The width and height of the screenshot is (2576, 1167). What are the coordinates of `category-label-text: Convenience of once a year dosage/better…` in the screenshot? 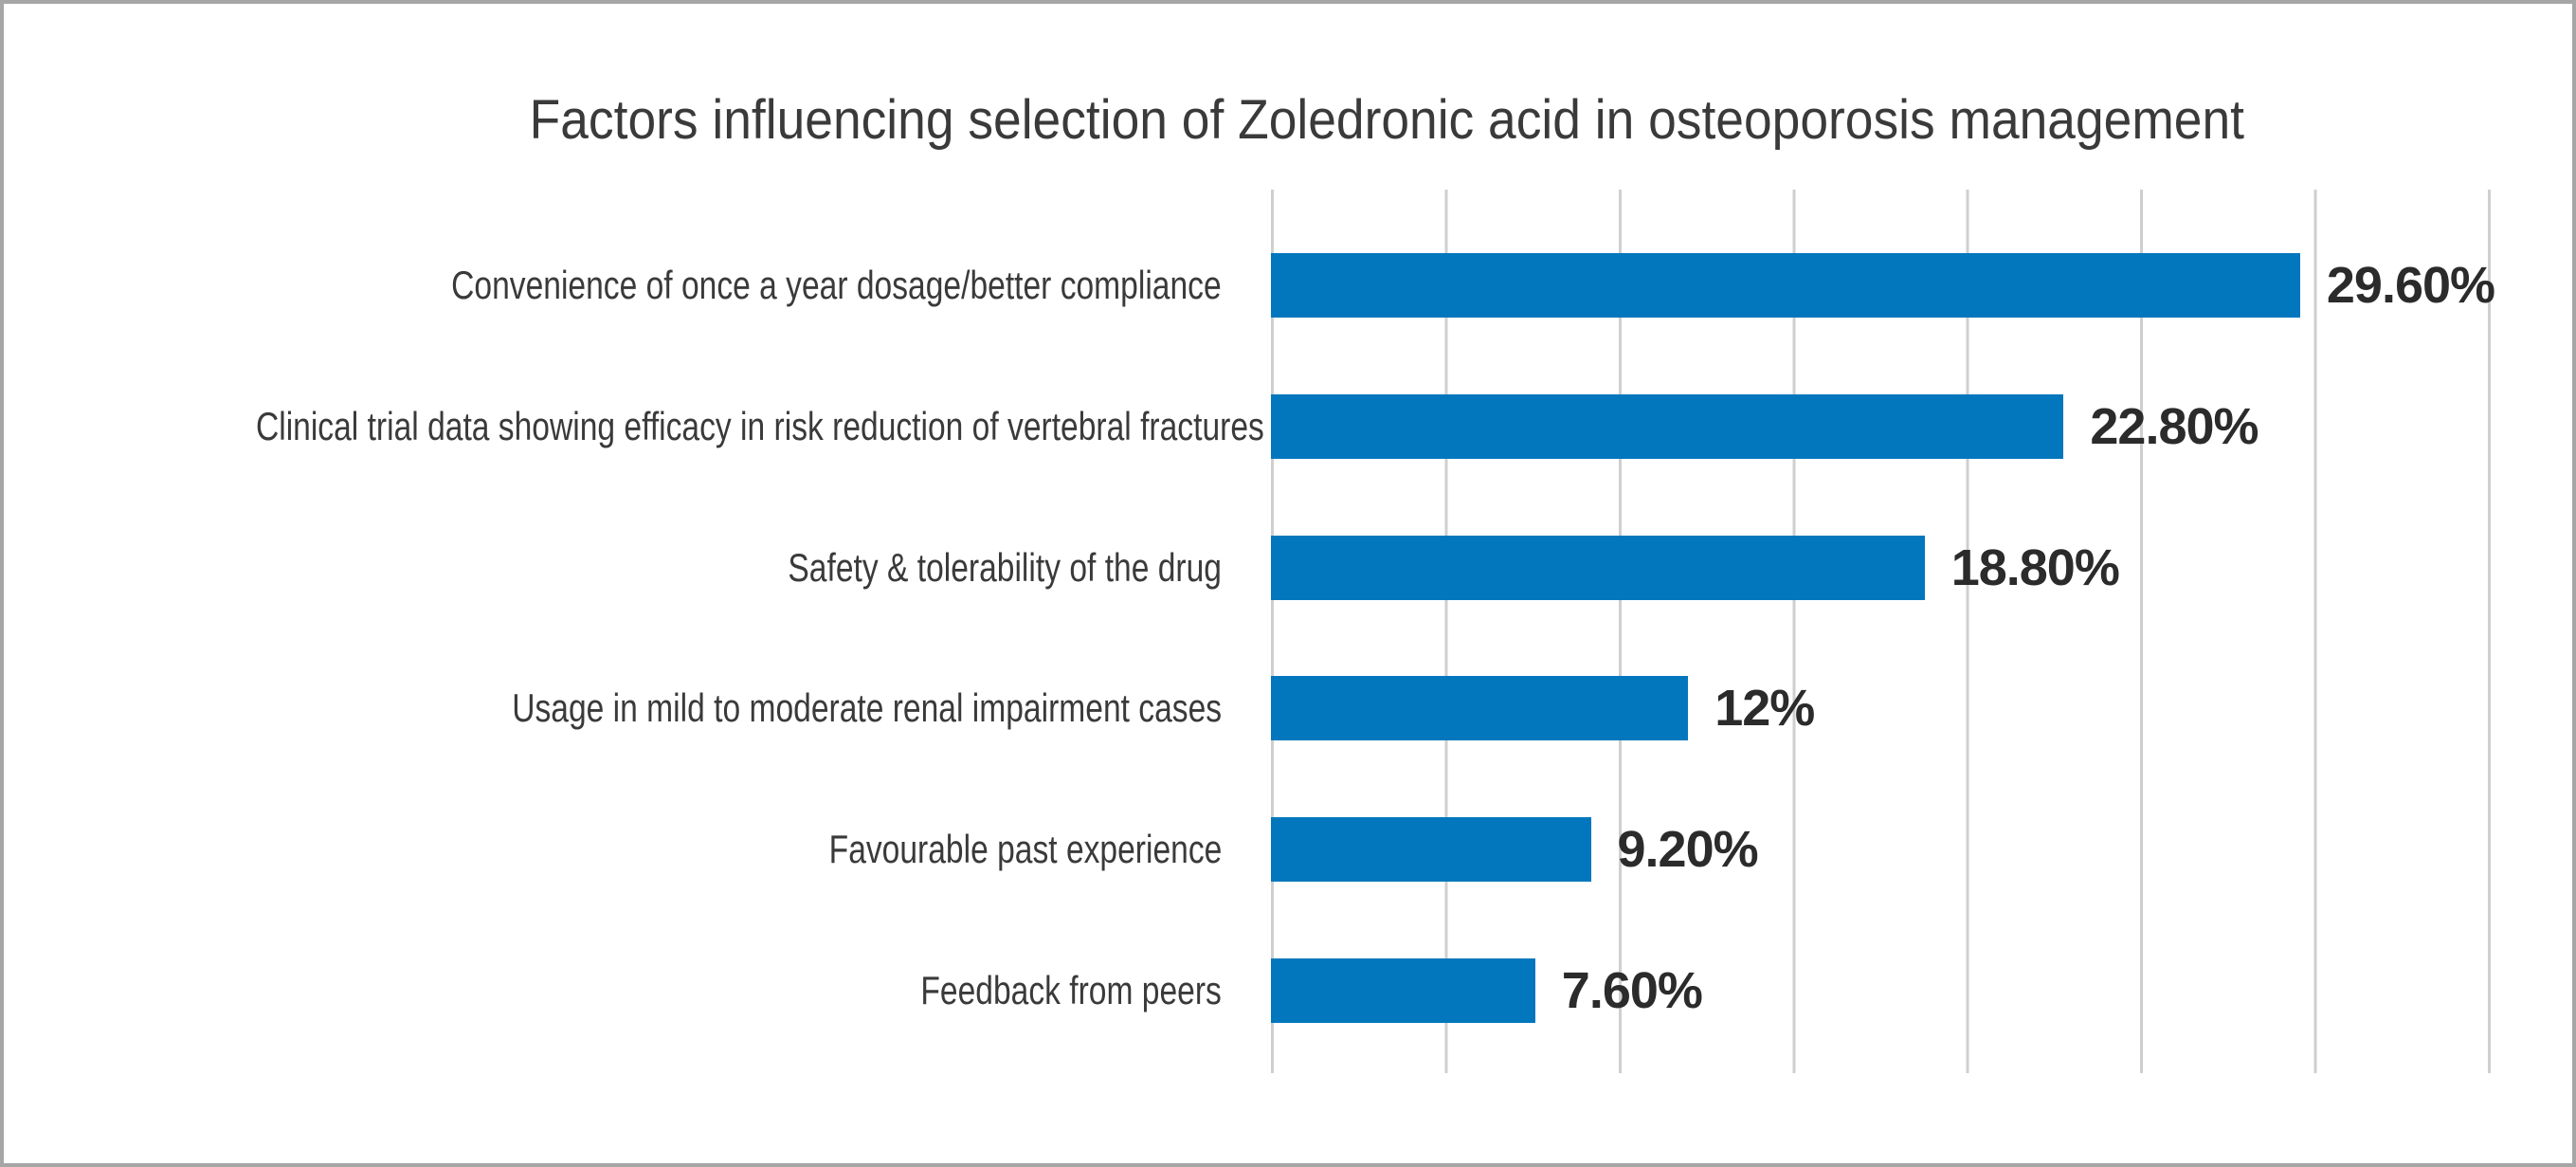 It's located at (836, 285).